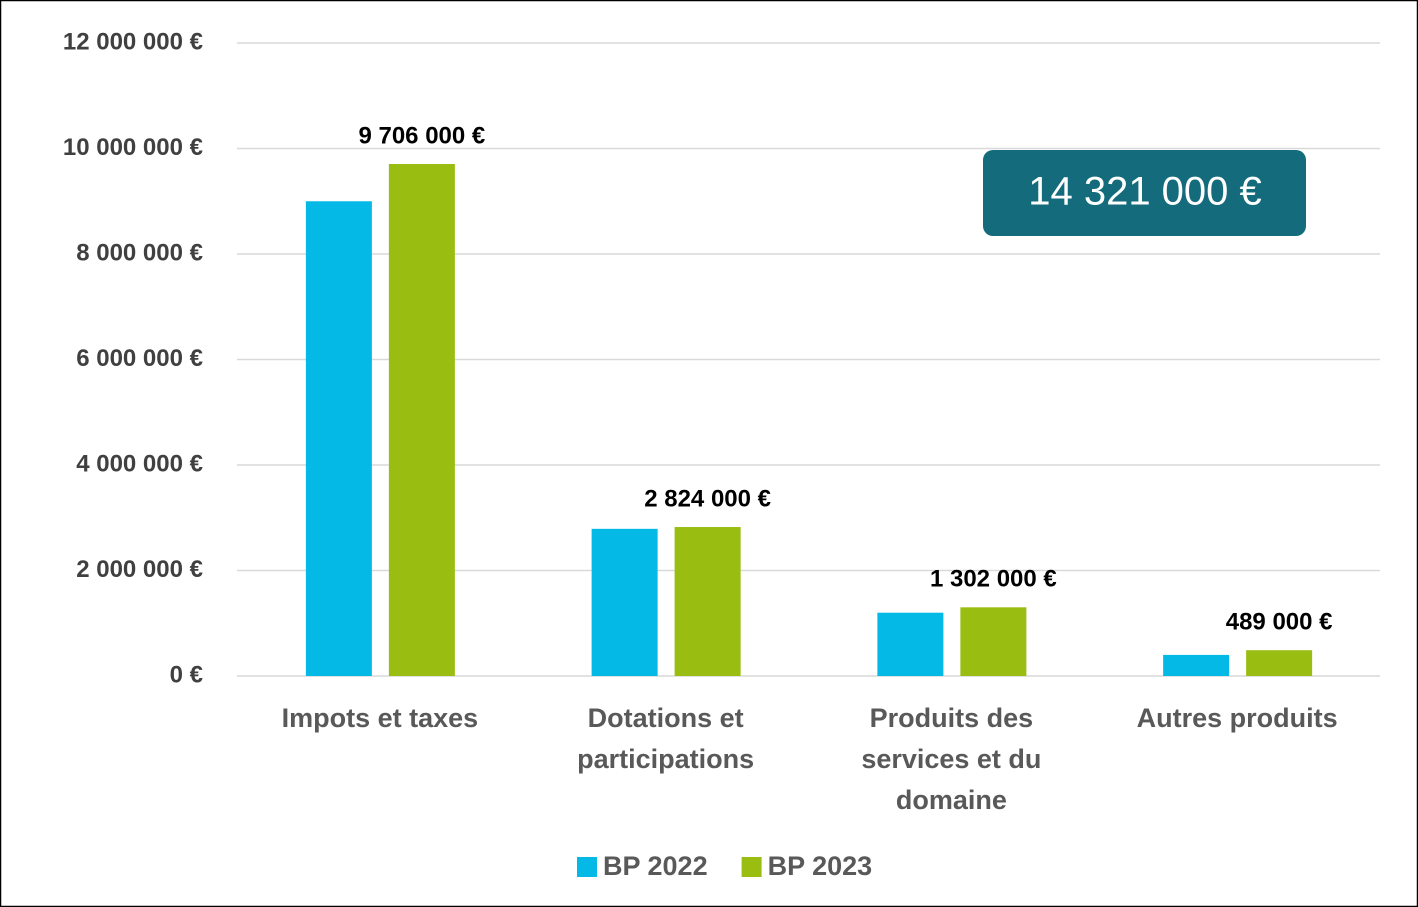 This screenshot has width=1418, height=907. I want to click on data-label: 2 824 000 €, so click(707, 498).